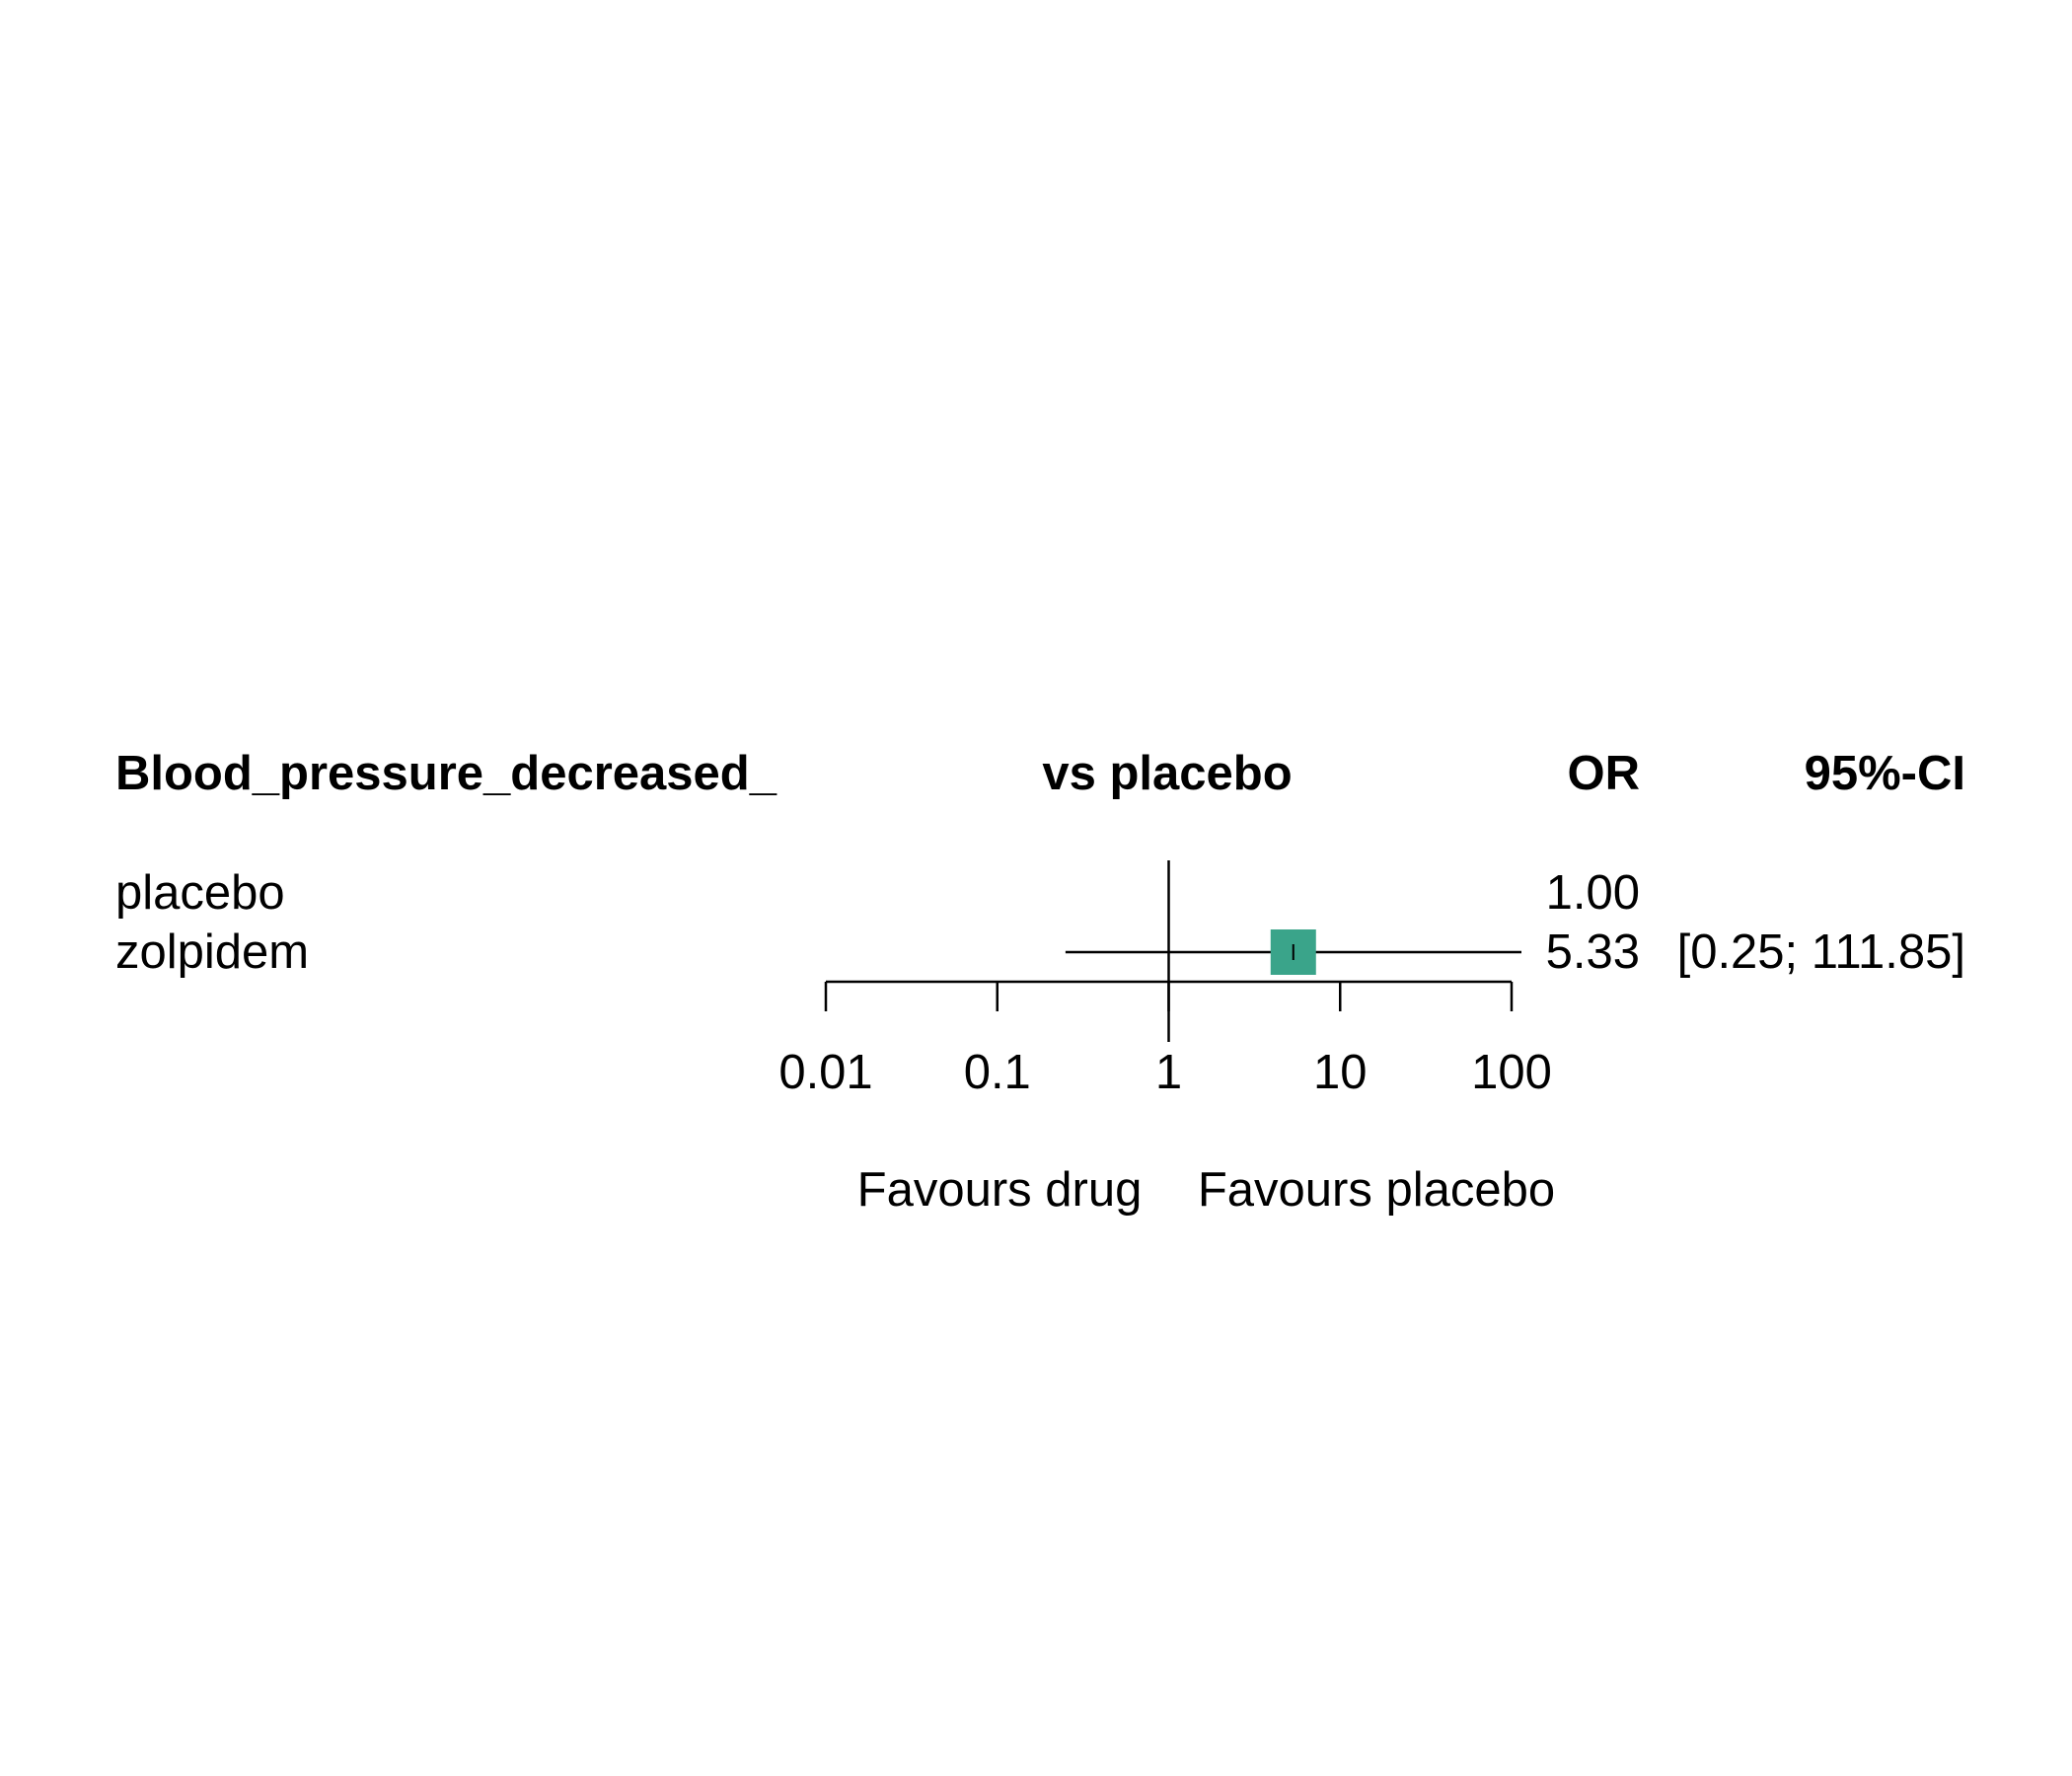  Describe the element at coordinates (1341, 1073) in the screenshot. I see `x-axis-tick-label: 10` at that location.